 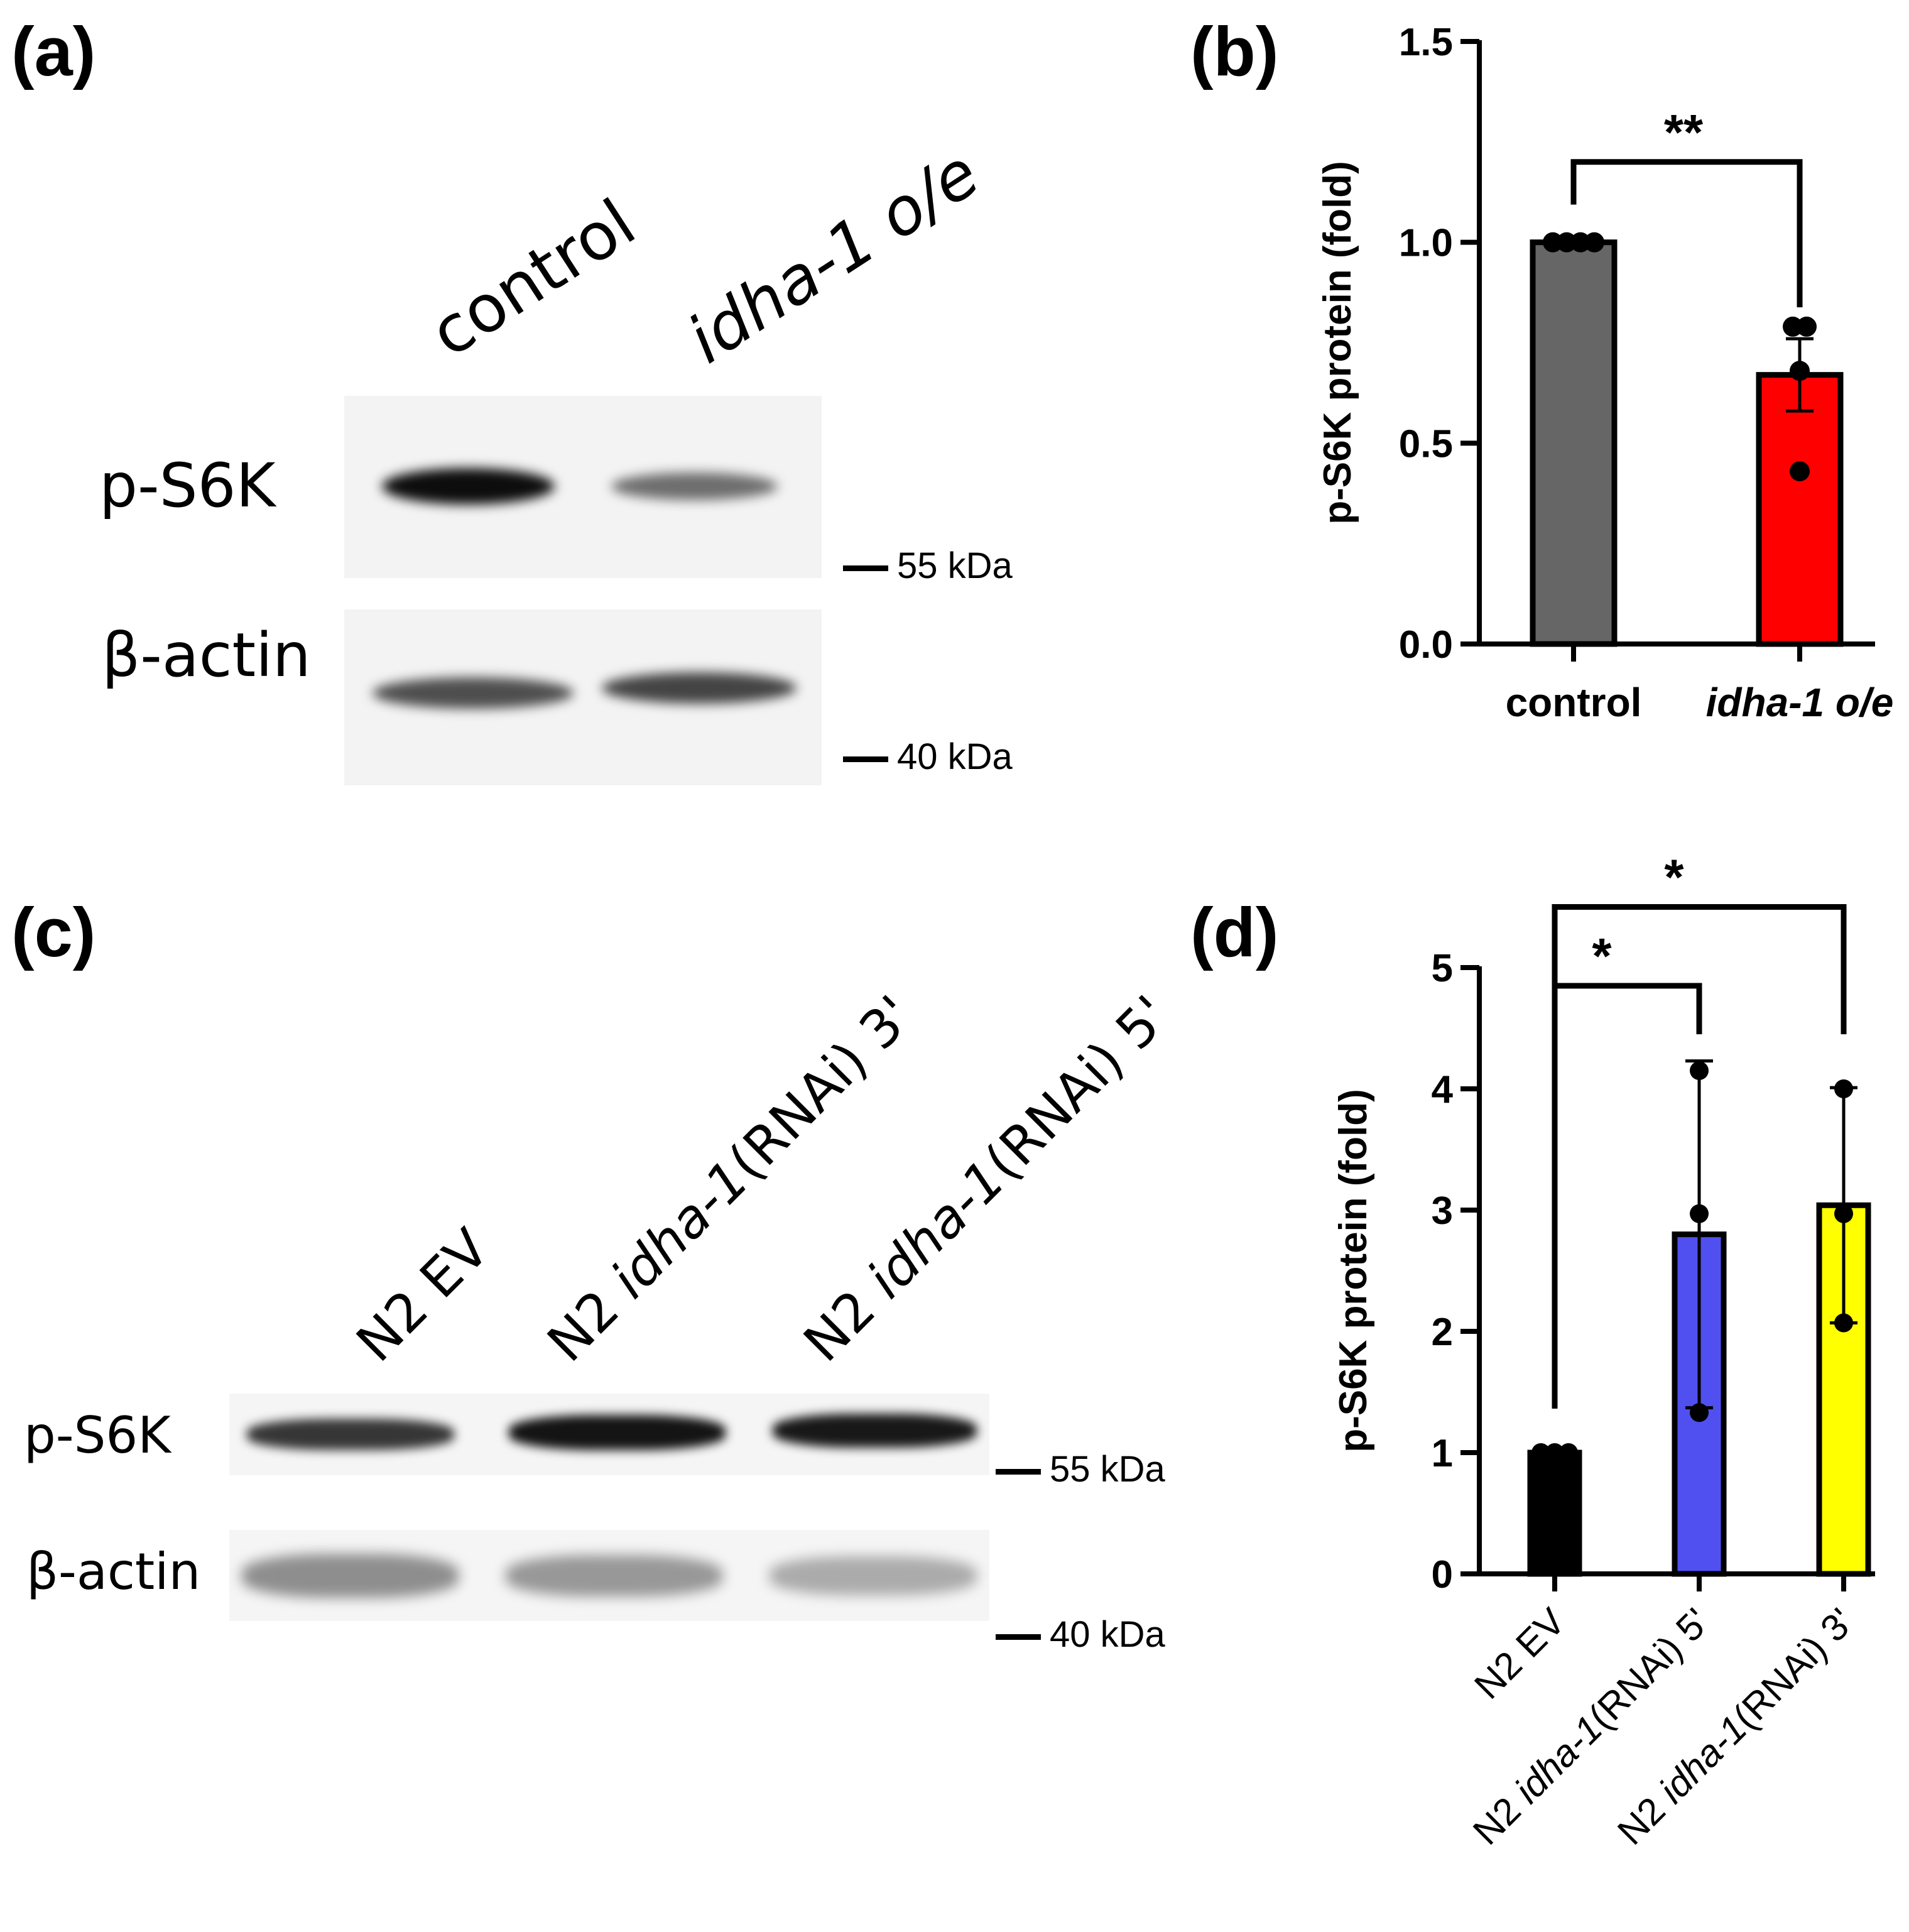 I want to click on y-tick-label: 2, so click(x=1442, y=1332).